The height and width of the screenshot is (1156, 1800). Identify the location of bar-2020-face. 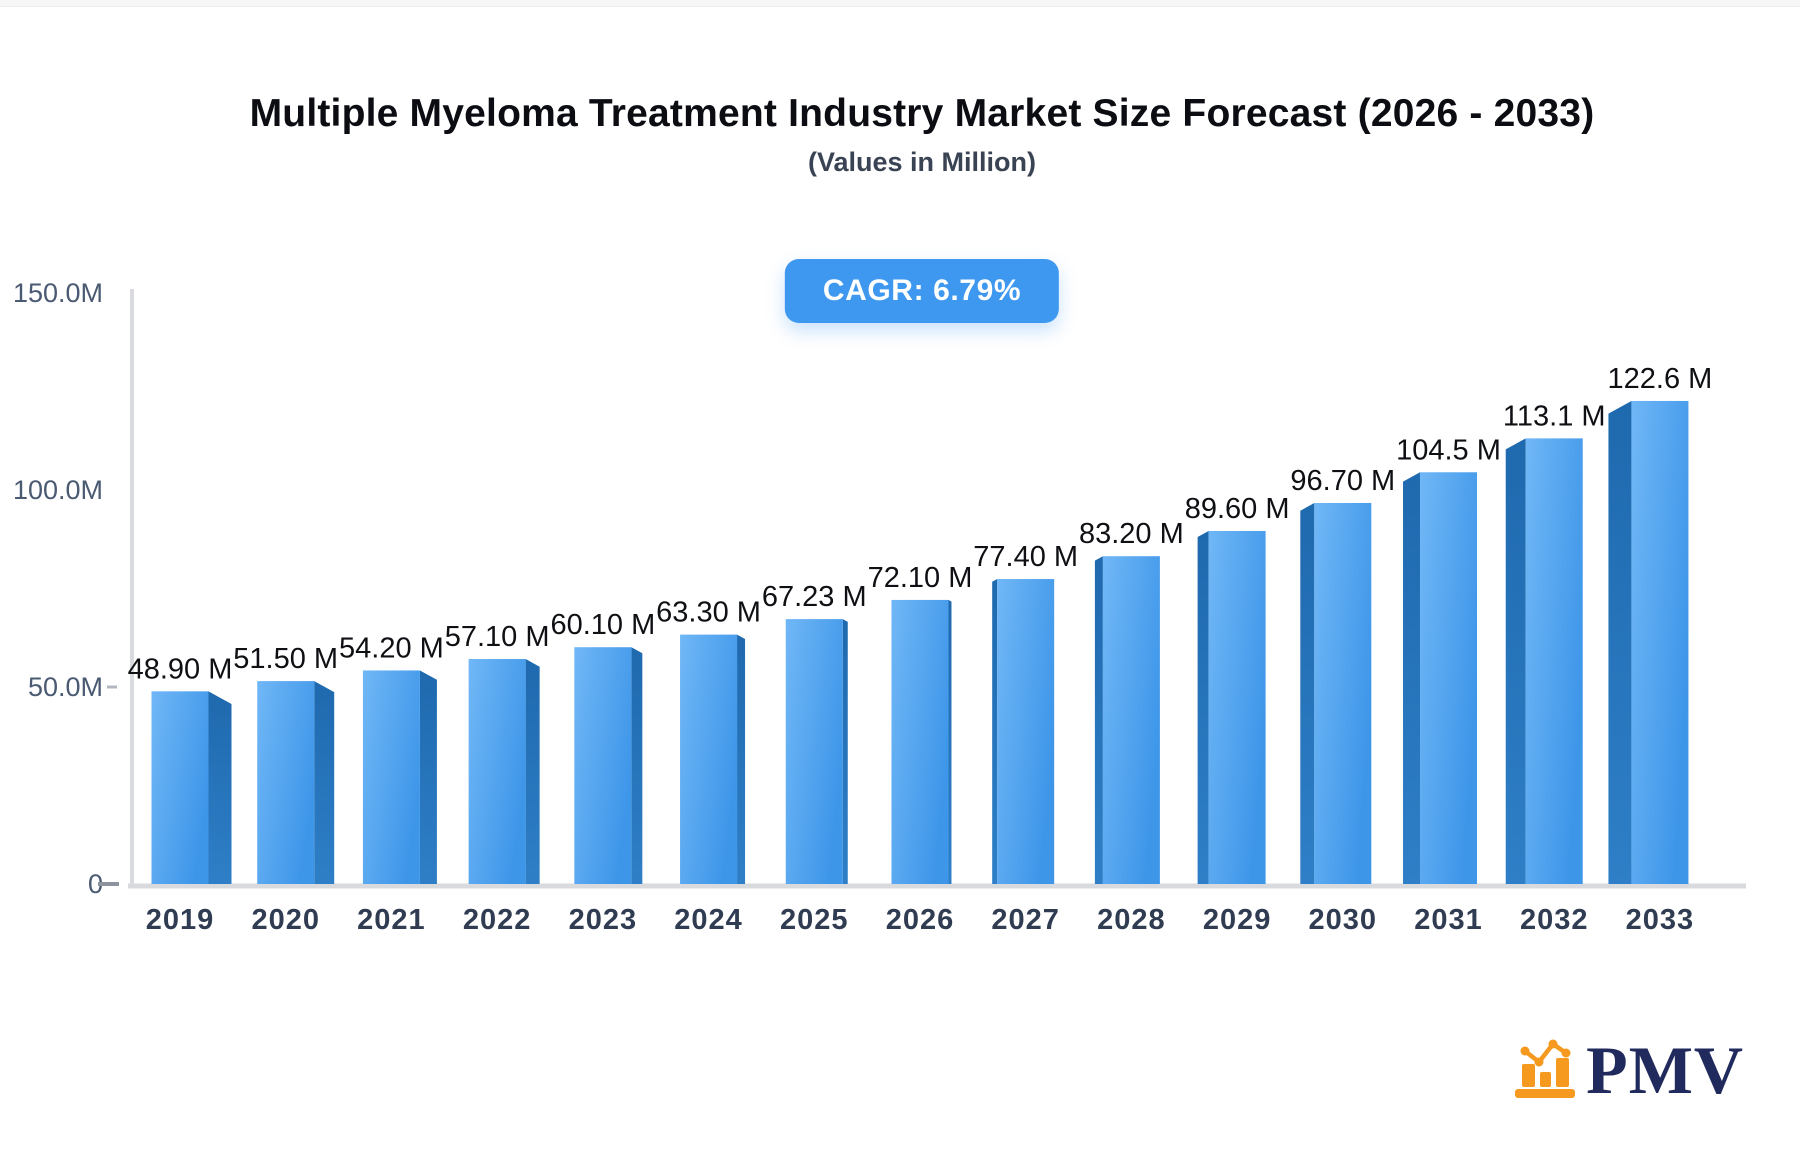
(286, 782).